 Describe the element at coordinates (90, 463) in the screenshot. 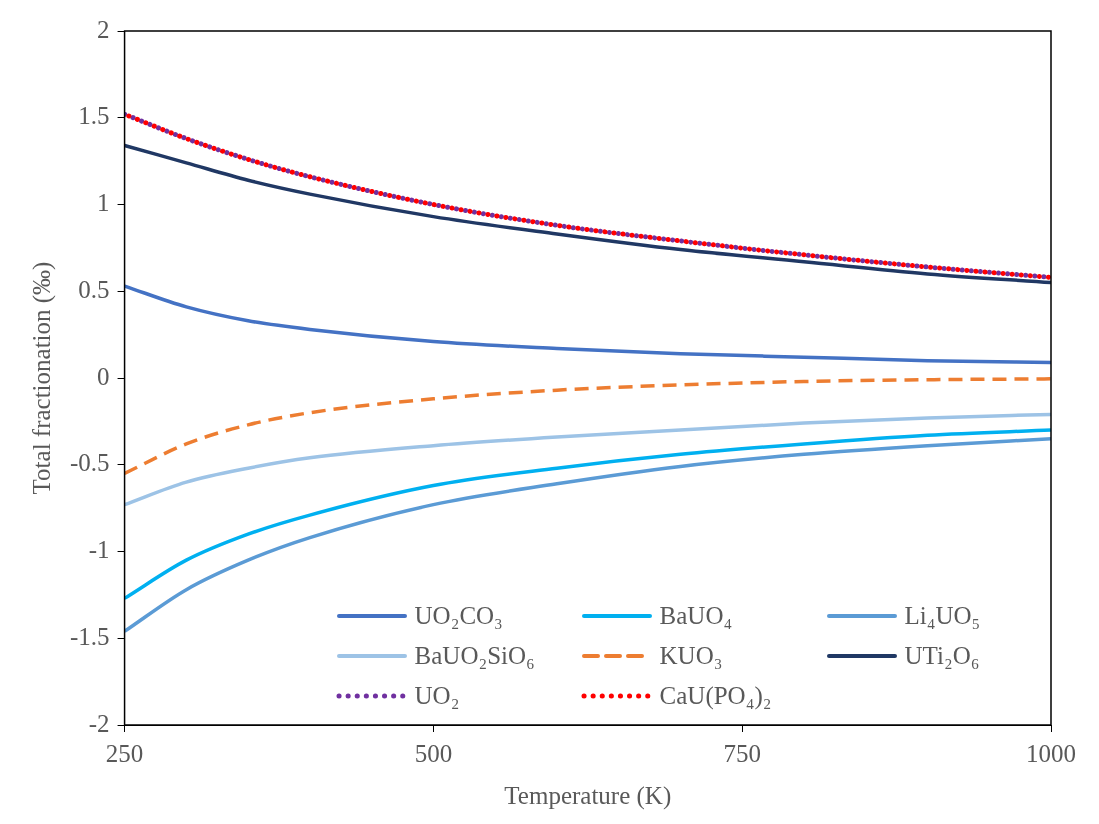

I see `y-tick-label: -0.5` at that location.